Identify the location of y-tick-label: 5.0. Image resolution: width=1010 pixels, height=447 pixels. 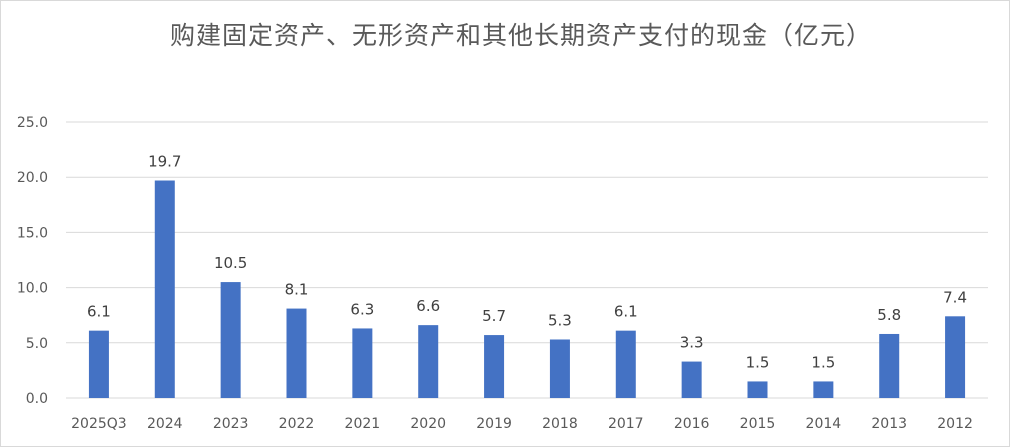
(37, 344).